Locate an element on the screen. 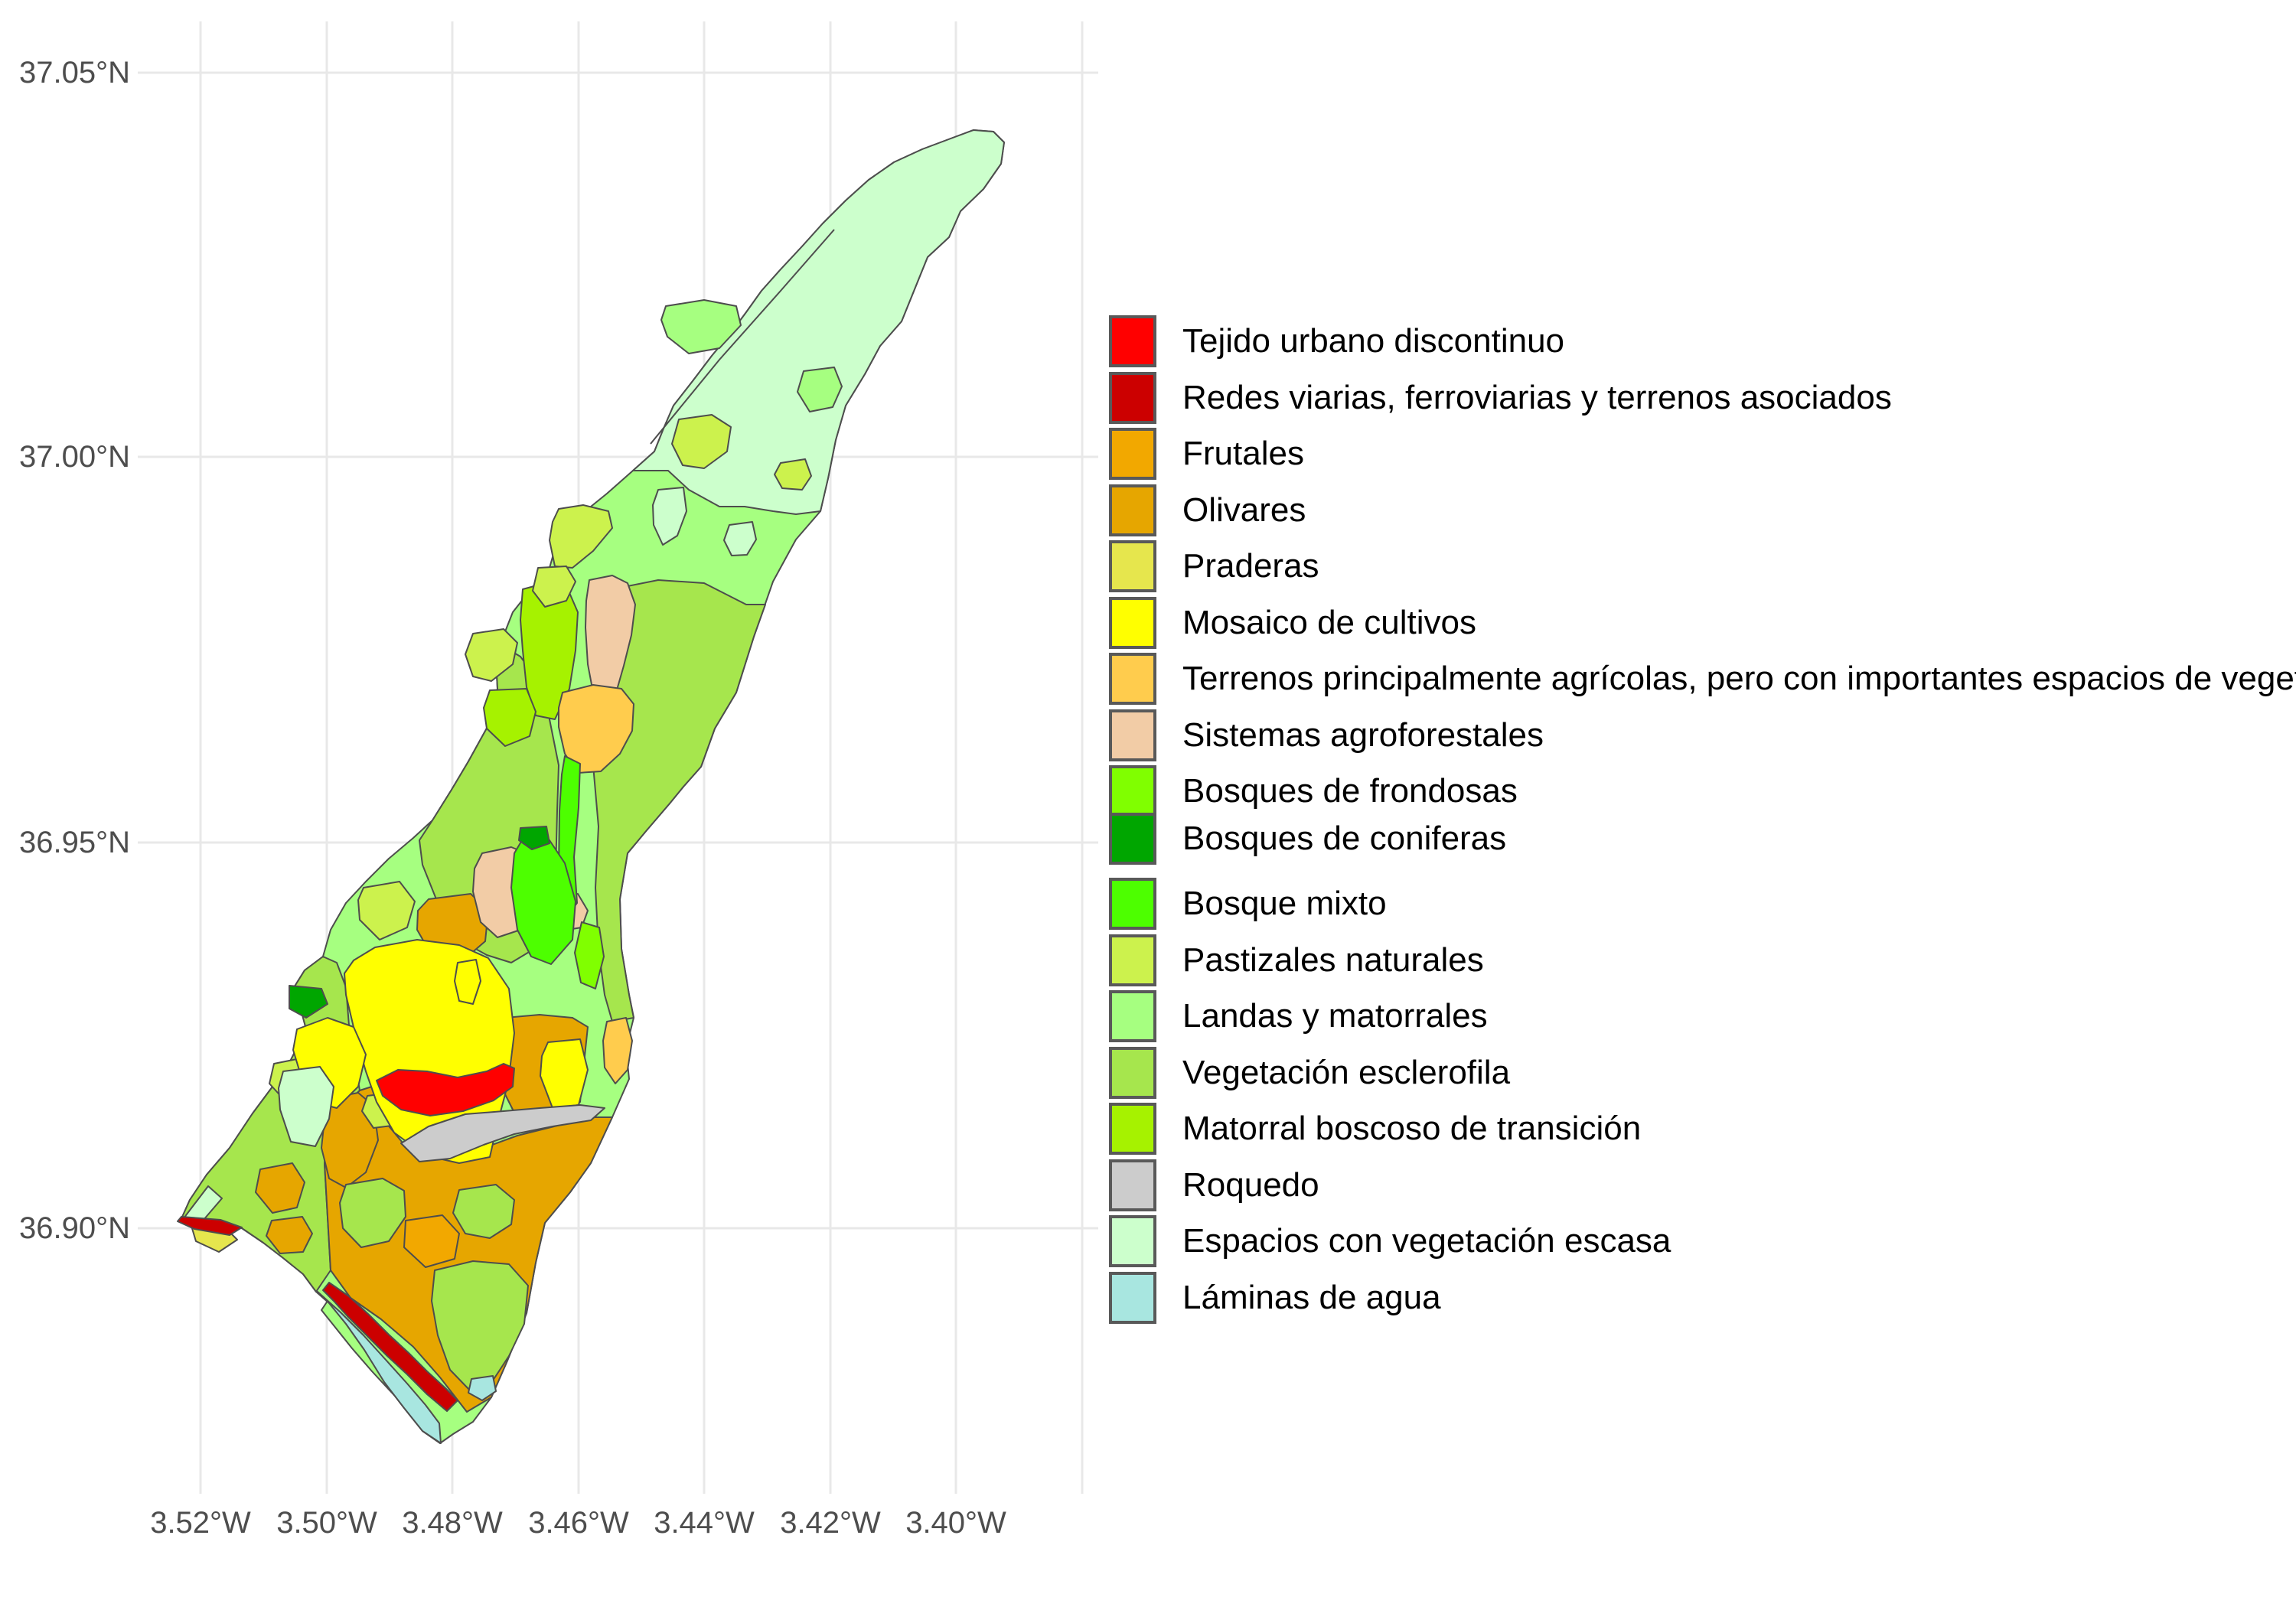  region-pastizales-east-upper is located at coordinates (793, 474).